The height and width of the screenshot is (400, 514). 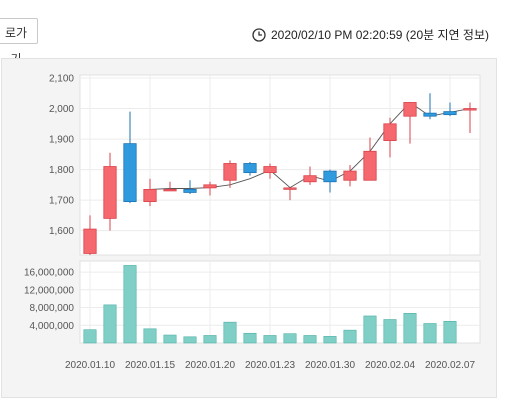 I want to click on price-tick-label: 1,600, so click(x=61, y=231).